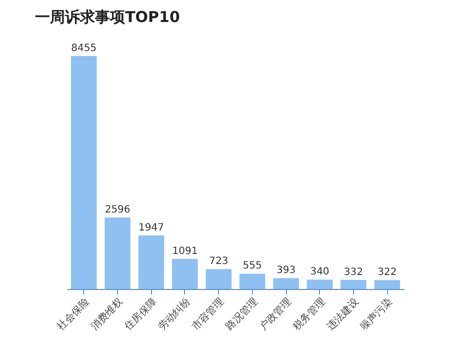 This screenshot has height=337, width=449. Describe the element at coordinates (117, 210) in the screenshot. I see `data-label: 2596` at that location.